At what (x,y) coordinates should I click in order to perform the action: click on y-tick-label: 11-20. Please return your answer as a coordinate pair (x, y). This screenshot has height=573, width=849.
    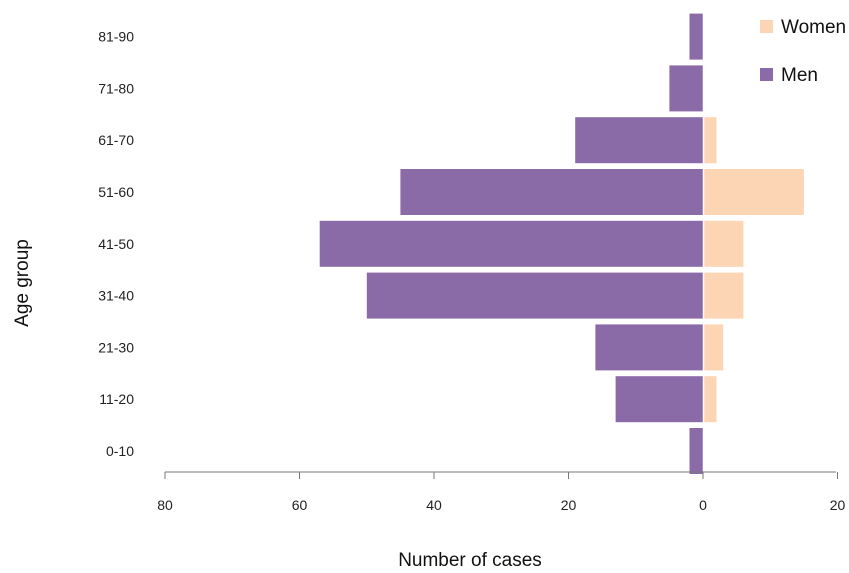
    Looking at the image, I should click on (116, 399).